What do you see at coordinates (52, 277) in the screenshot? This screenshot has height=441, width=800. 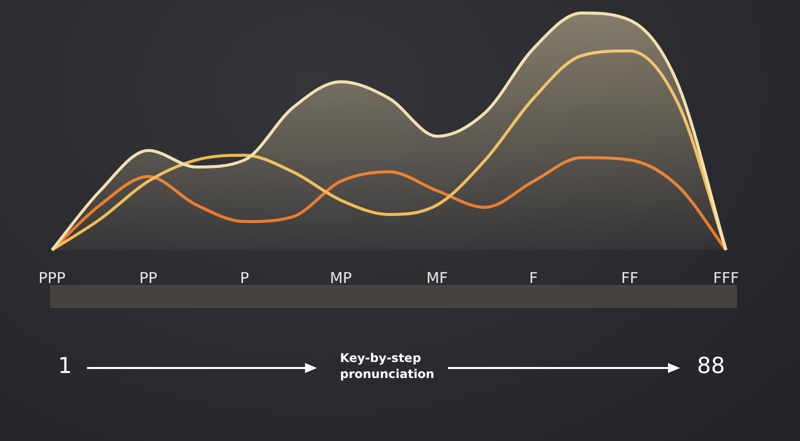 I see `x-tick-label: PPP` at bounding box center [52, 277].